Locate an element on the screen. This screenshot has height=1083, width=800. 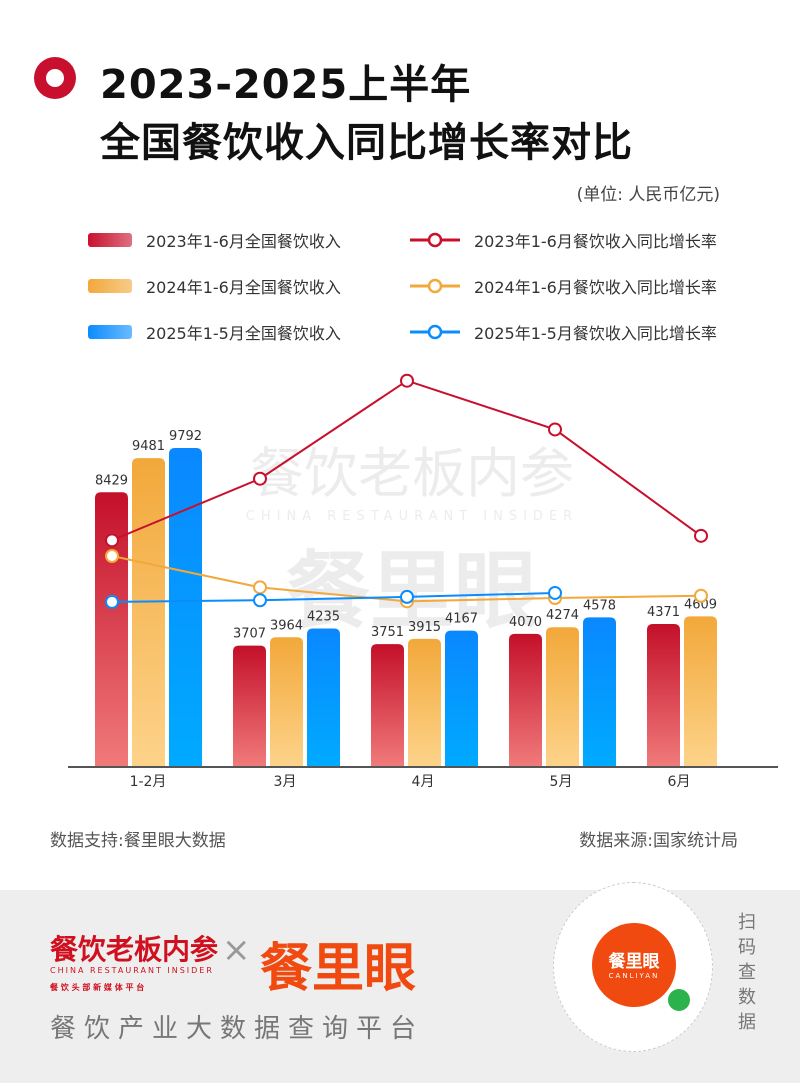
title-line-2: 全国餐饮收入同比增长率对比 is located at coordinates (366, 143).